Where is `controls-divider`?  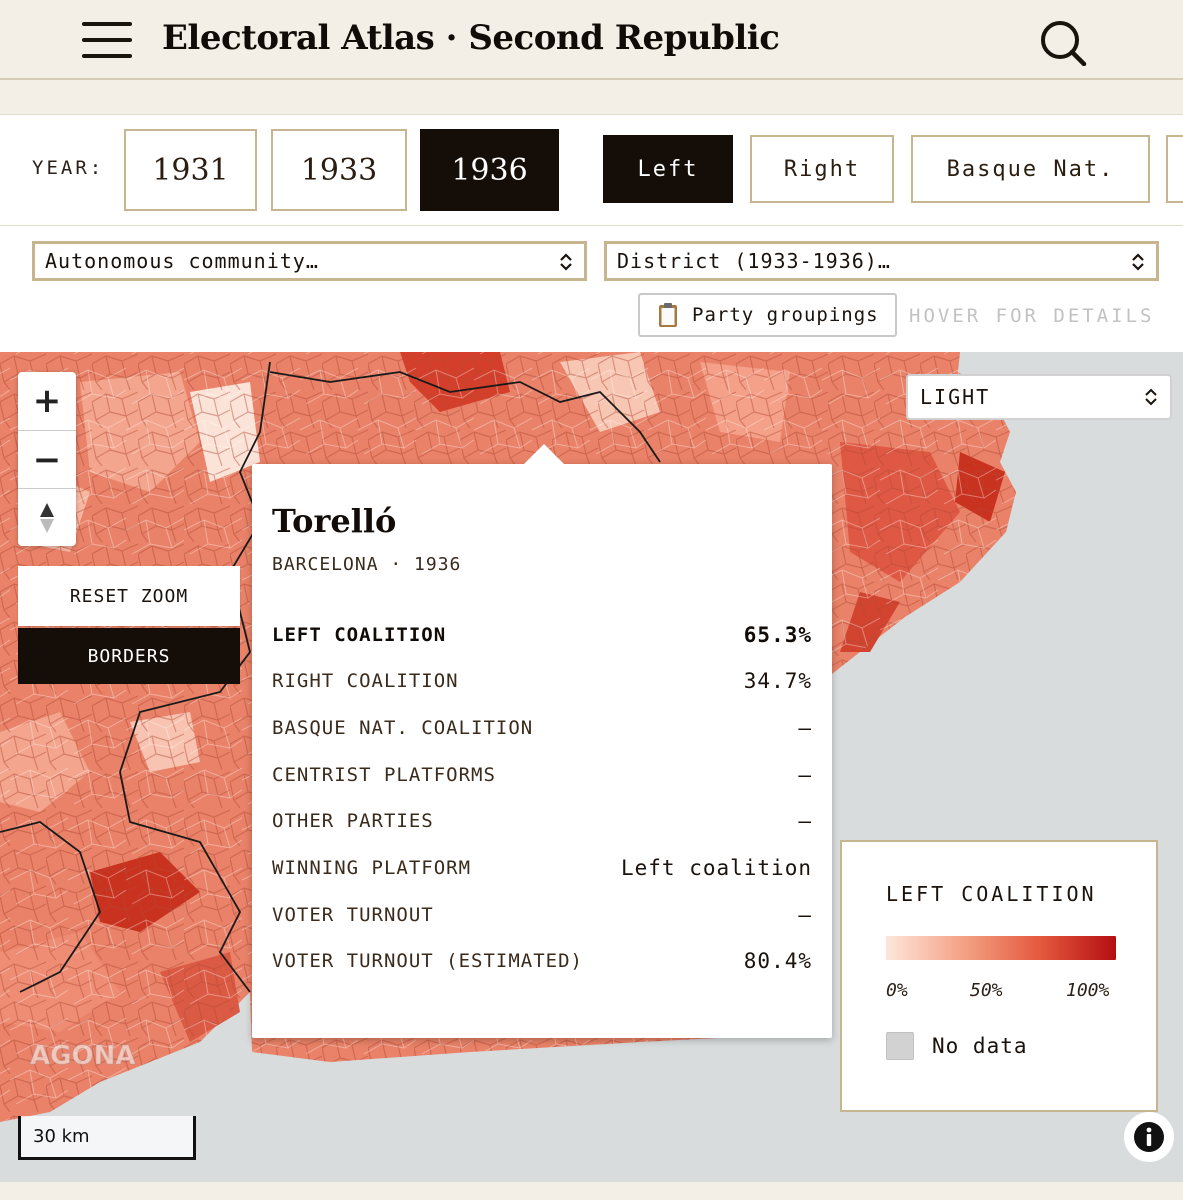 controls-divider is located at coordinates (591, 225).